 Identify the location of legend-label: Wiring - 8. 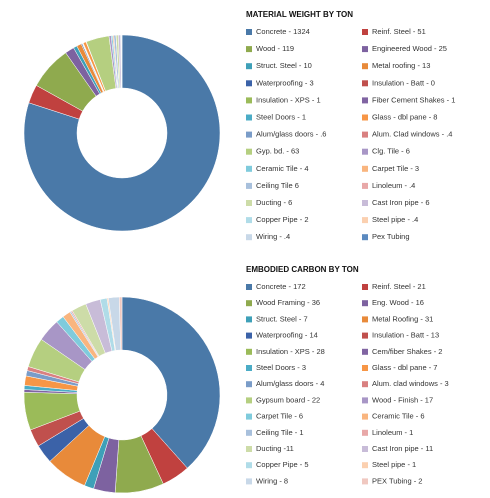
(272, 480).